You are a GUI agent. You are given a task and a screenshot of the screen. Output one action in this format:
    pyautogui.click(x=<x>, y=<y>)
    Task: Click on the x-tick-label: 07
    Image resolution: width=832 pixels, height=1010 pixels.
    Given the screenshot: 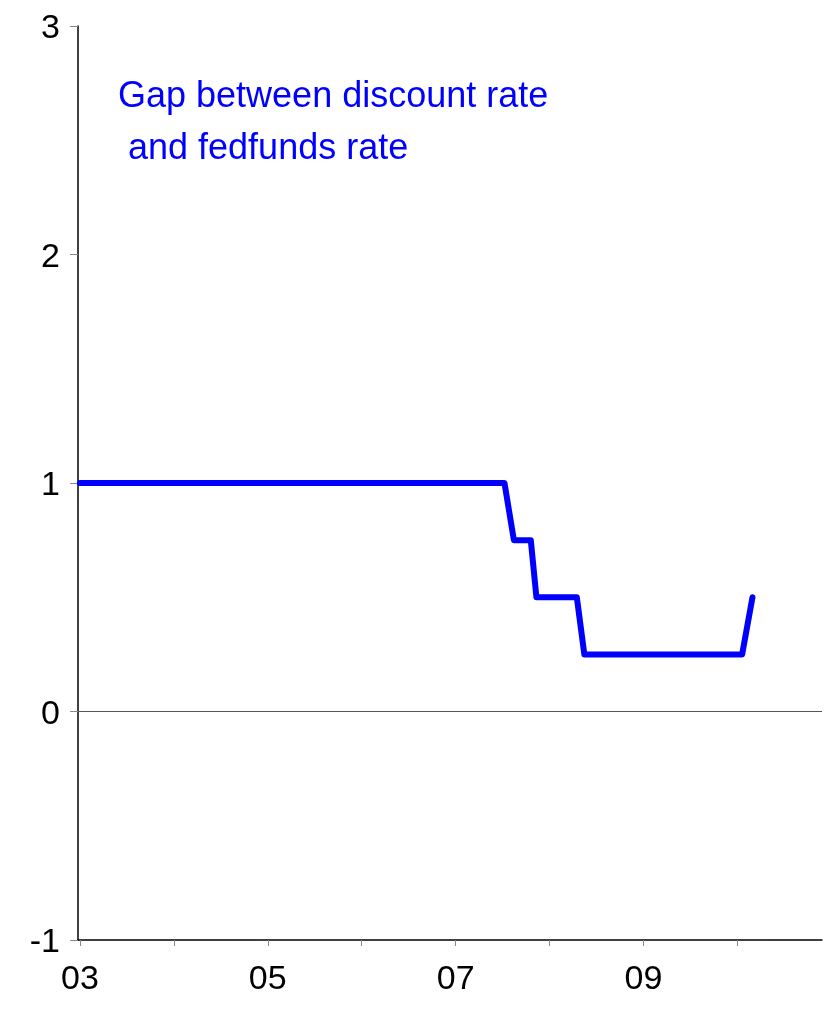 What is the action you would take?
    pyautogui.click(x=455, y=977)
    